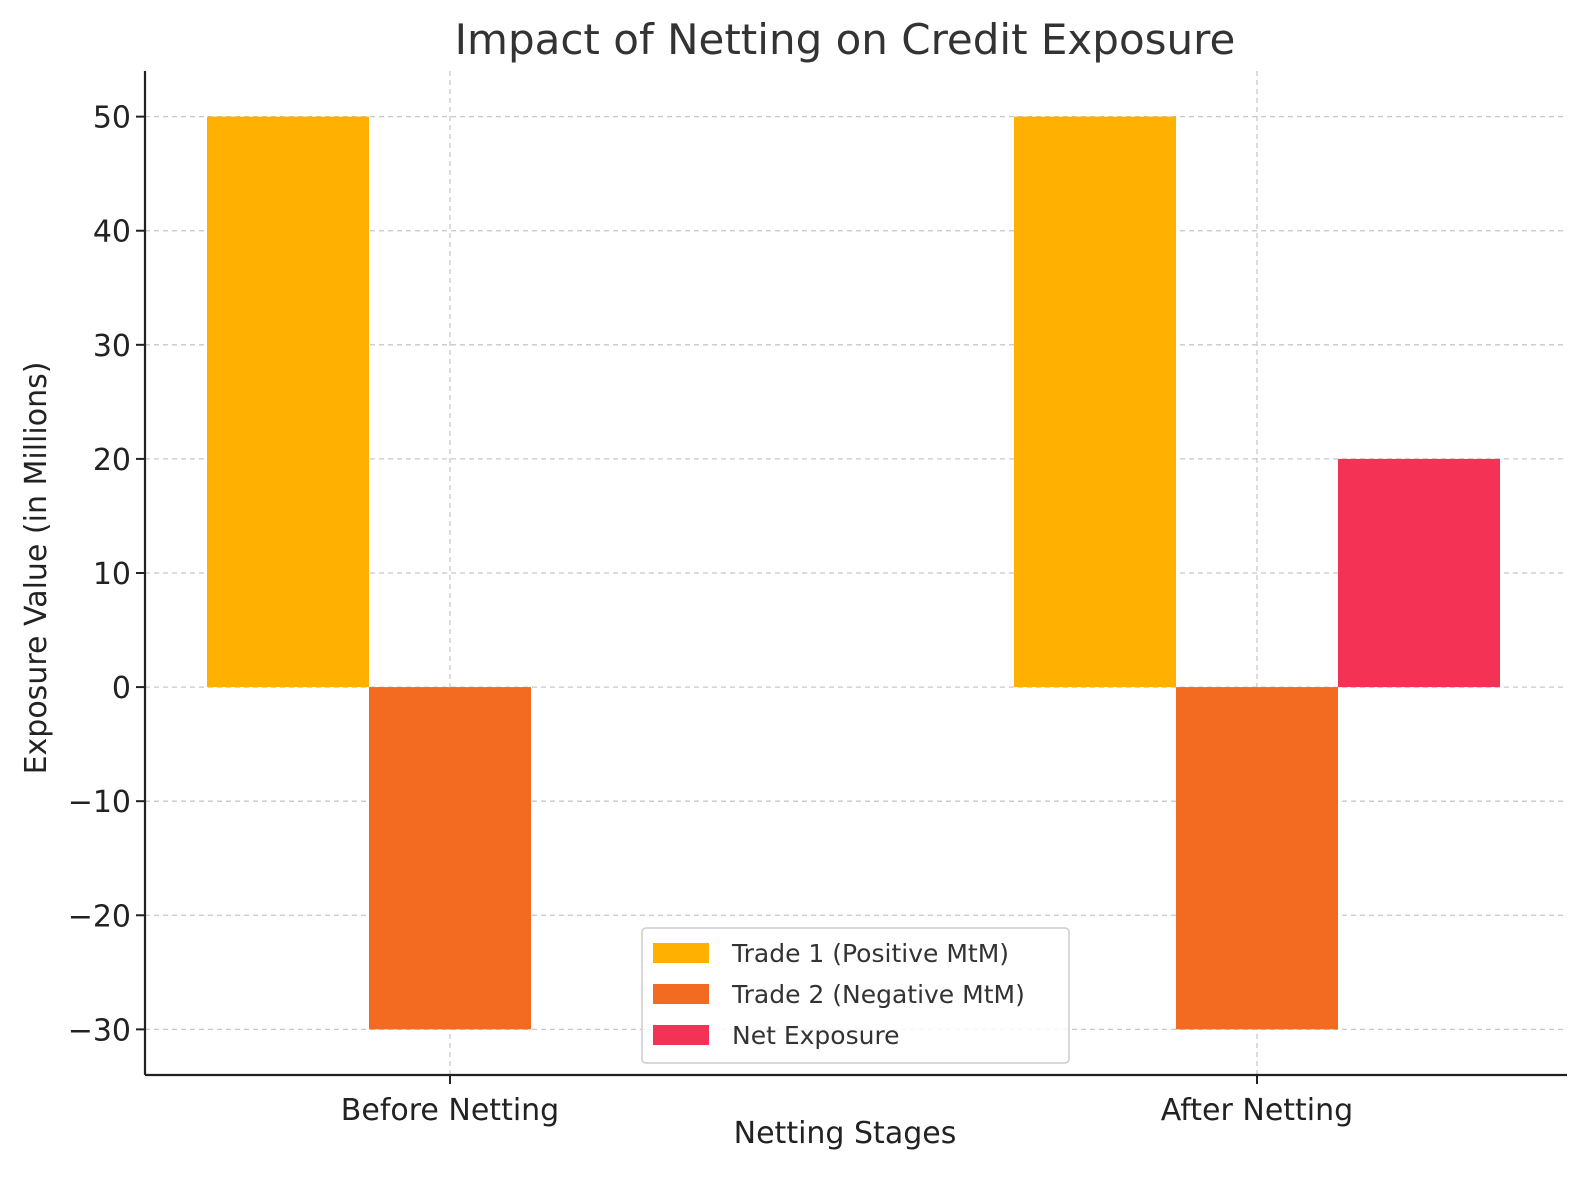  What do you see at coordinates (681, 1035) in the screenshot?
I see `legend-swatch-net-exposure` at bounding box center [681, 1035].